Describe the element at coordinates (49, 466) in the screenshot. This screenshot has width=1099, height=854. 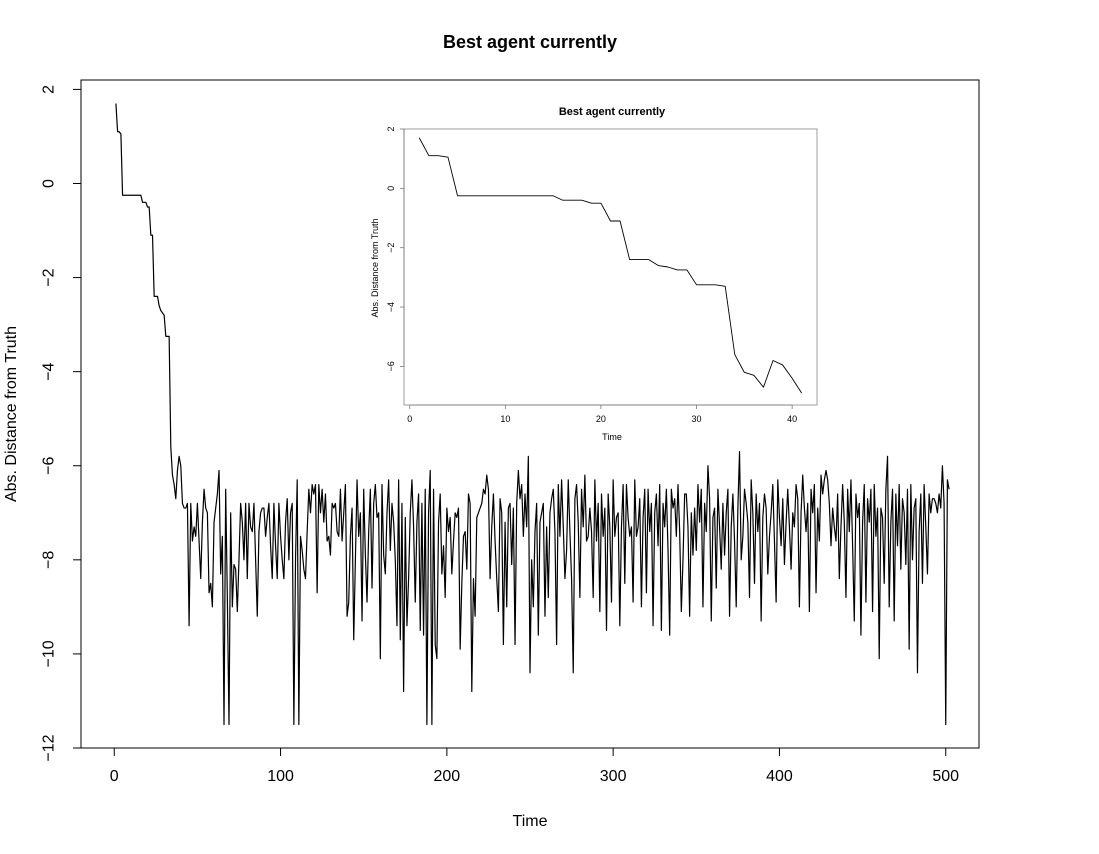
I see `main-y-tick-label: −6` at that location.